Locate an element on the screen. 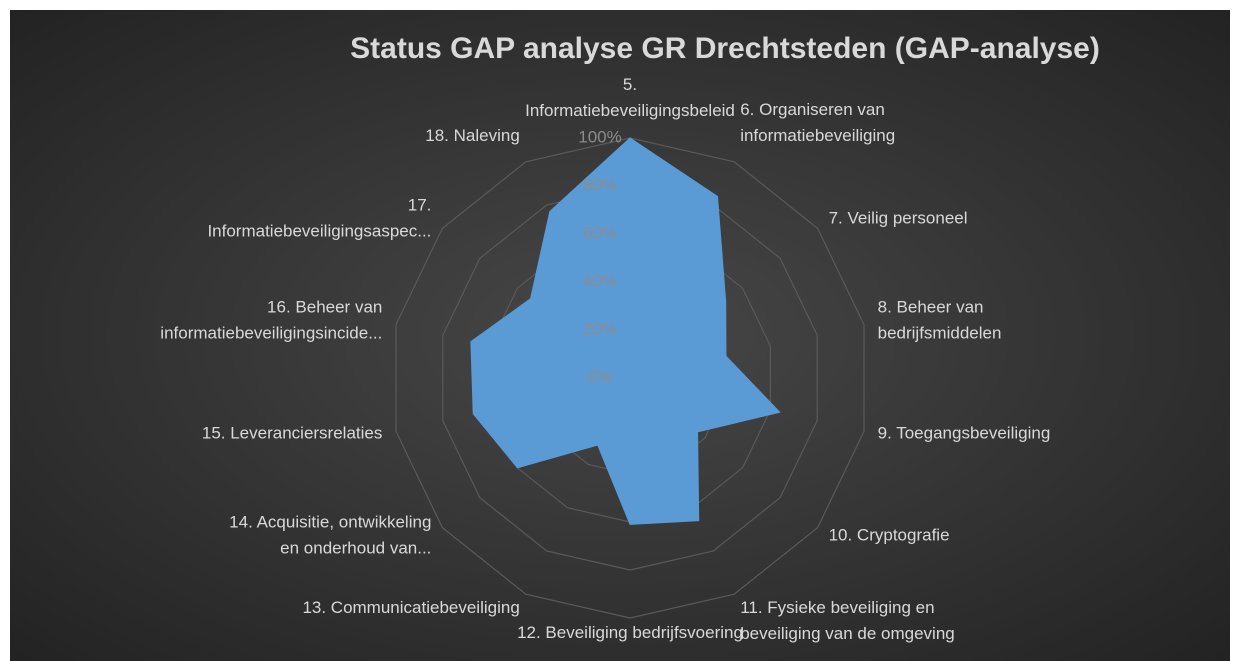  category-label: 13. Communicatiebeveiliging is located at coordinates (410, 607).